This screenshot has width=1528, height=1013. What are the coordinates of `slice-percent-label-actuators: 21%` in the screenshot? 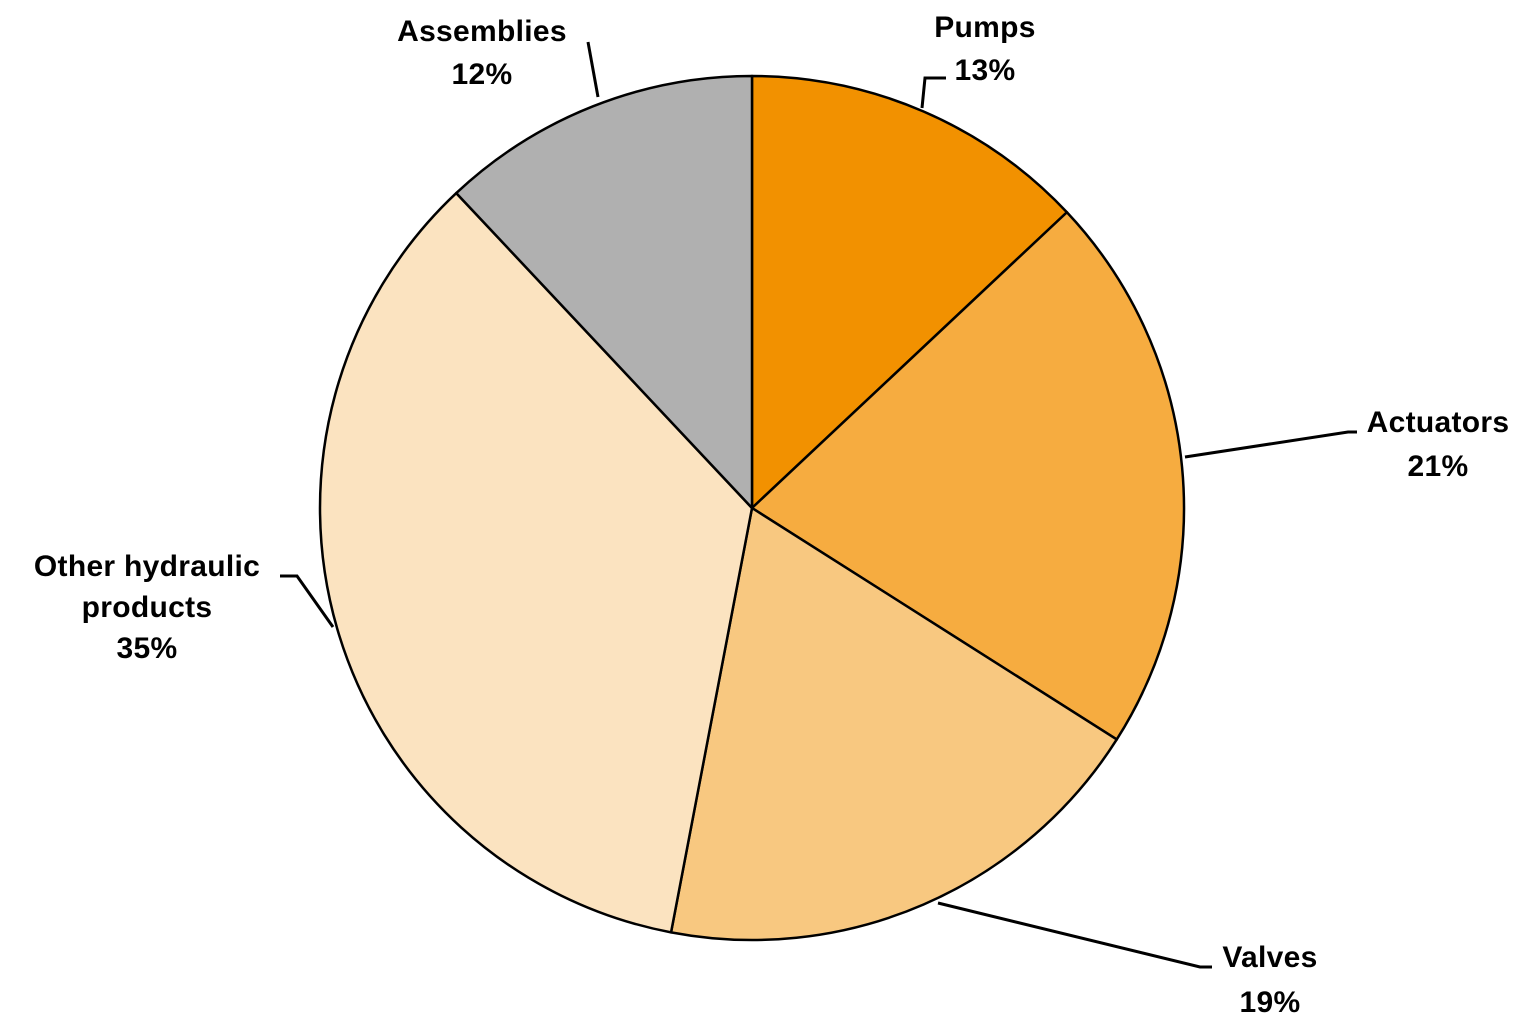 It's located at (1438, 466).